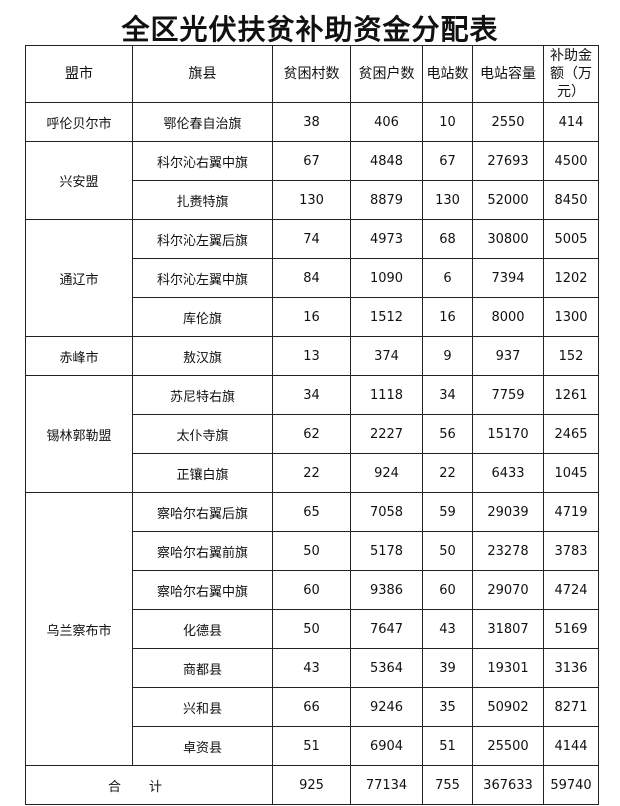 This screenshot has width=620, height=806. I want to click on number-cell: 6, so click(447, 278).